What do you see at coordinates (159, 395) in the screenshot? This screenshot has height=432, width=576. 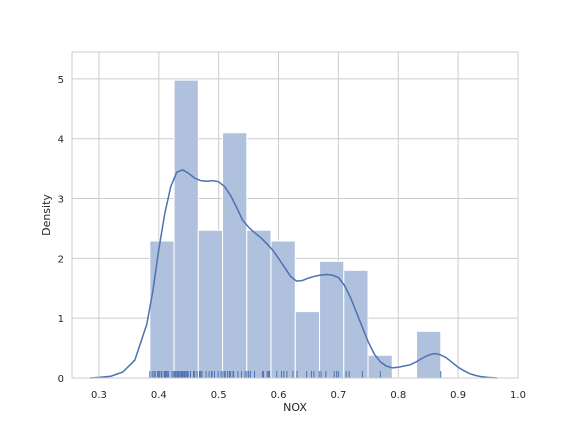 I see `x-tick-label: 0.4` at bounding box center [159, 395].